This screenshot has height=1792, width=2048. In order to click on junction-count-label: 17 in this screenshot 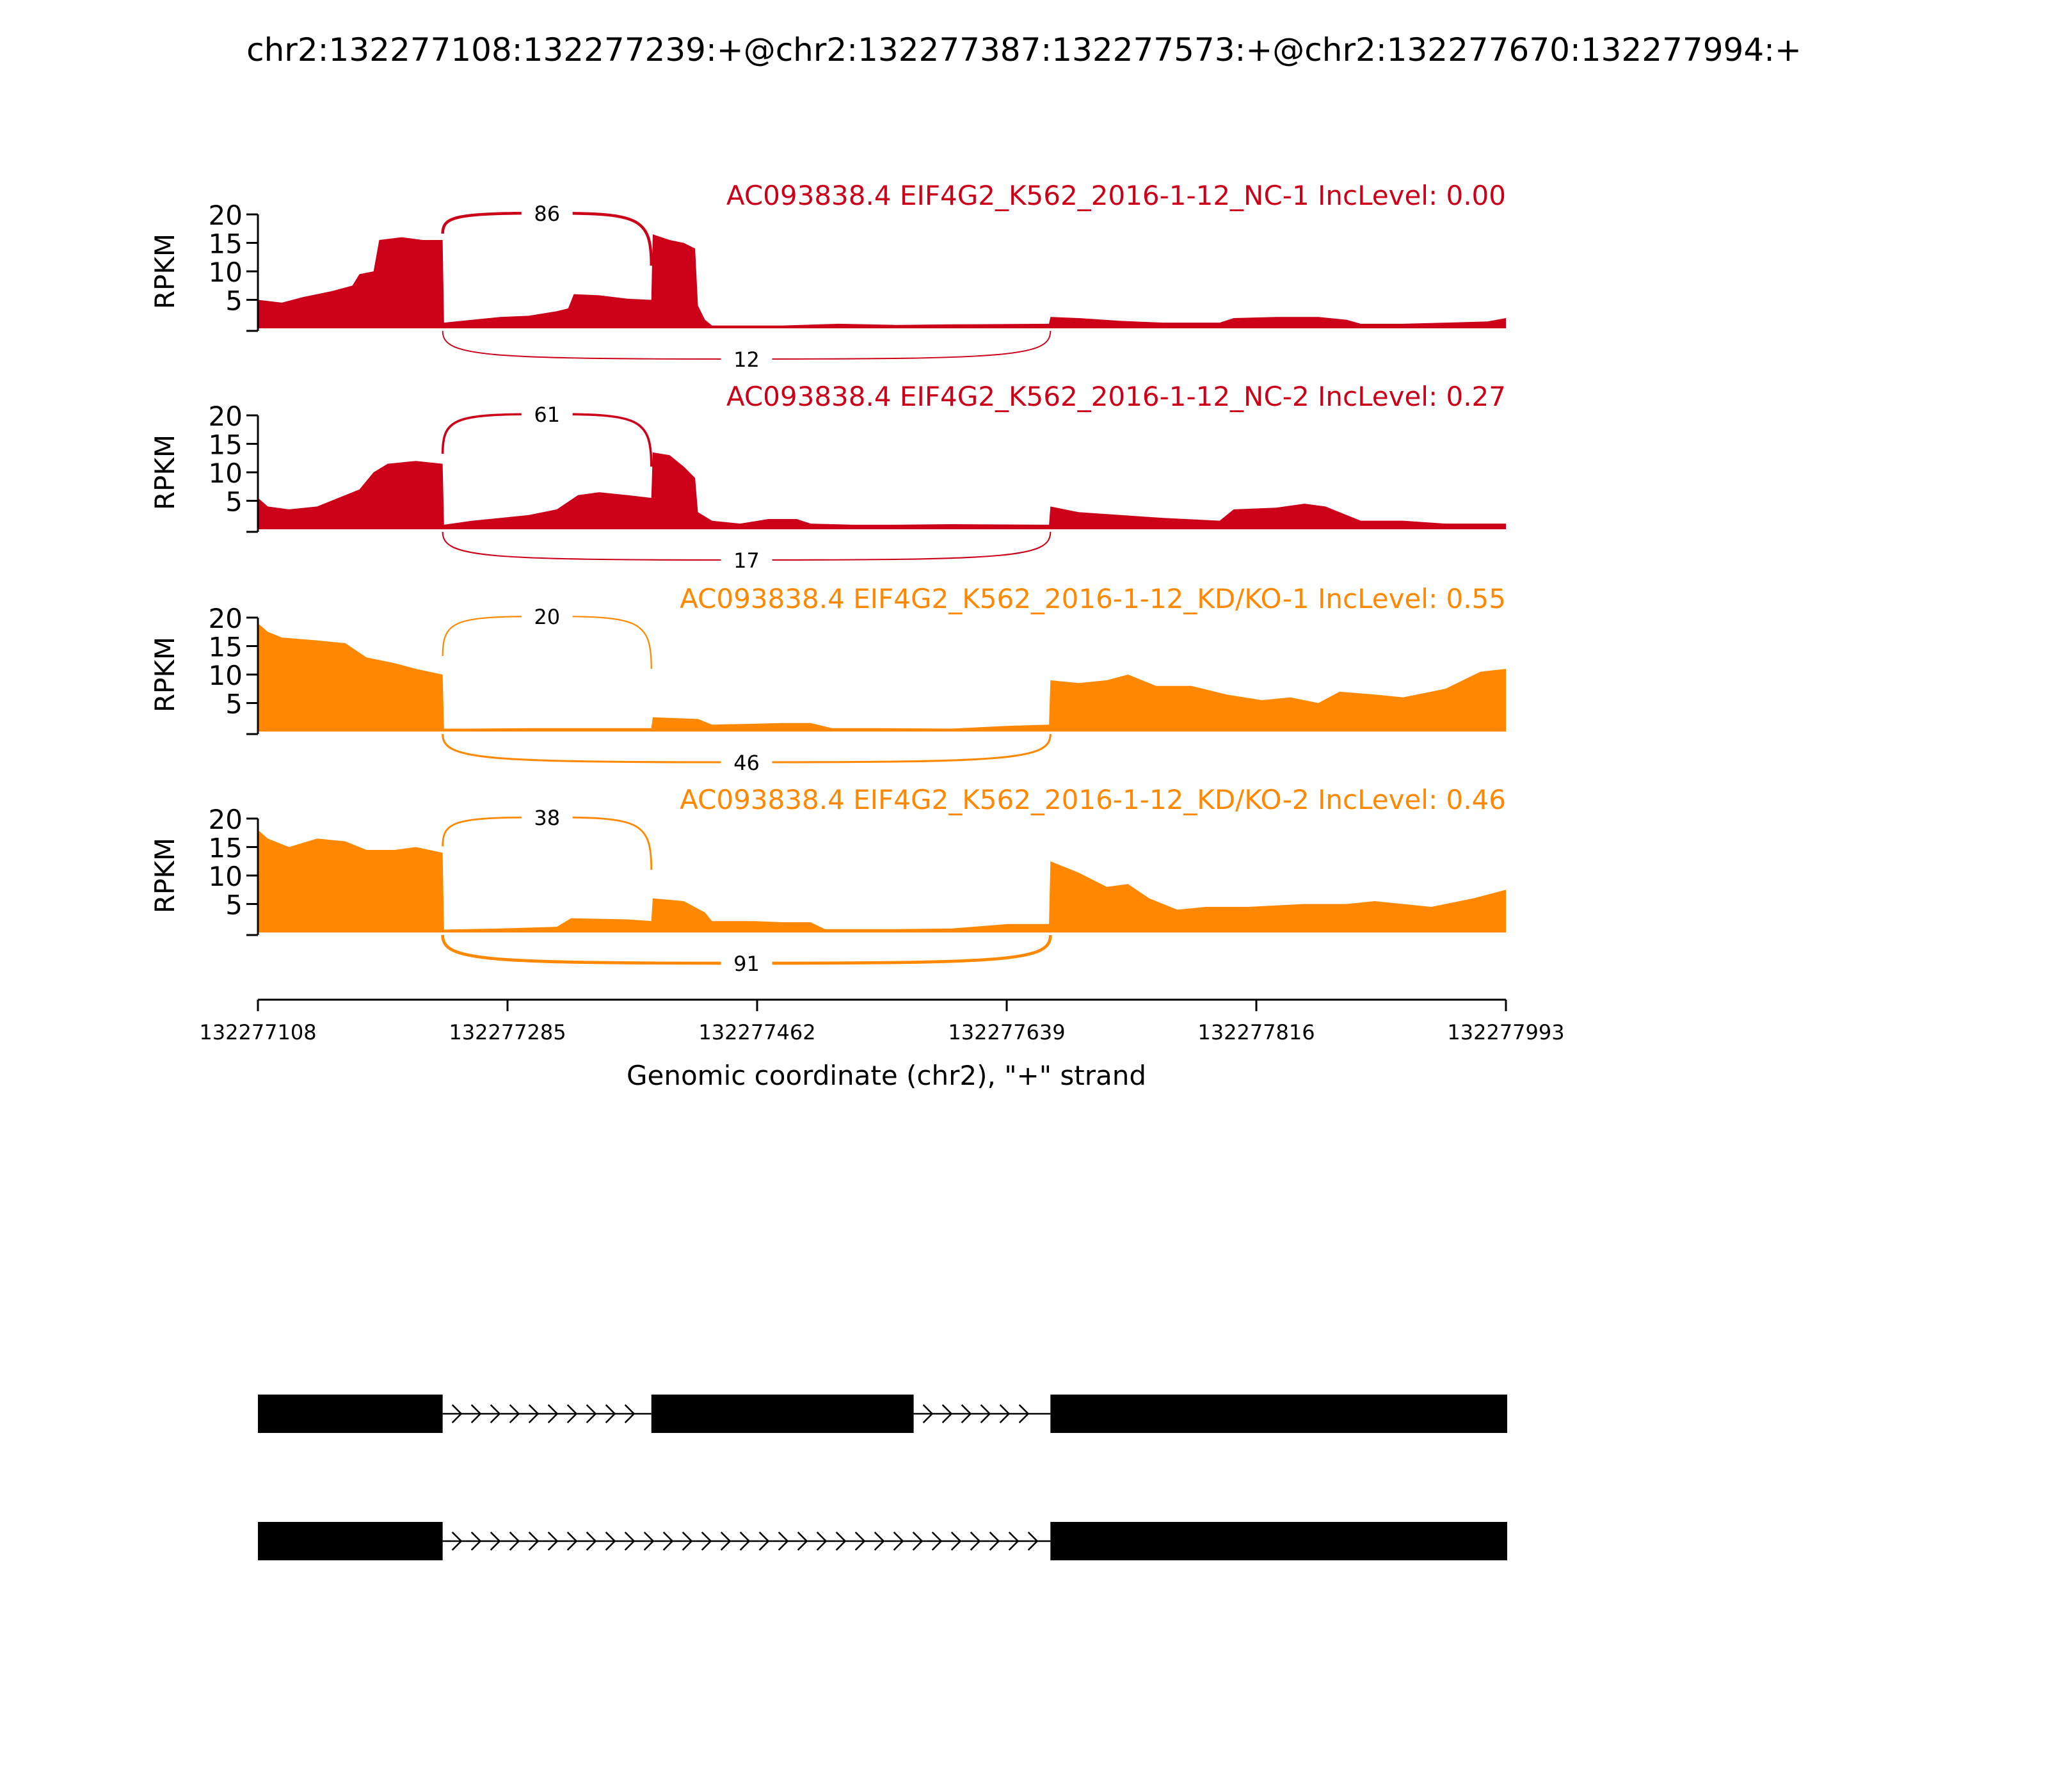, I will do `click(746, 560)`.